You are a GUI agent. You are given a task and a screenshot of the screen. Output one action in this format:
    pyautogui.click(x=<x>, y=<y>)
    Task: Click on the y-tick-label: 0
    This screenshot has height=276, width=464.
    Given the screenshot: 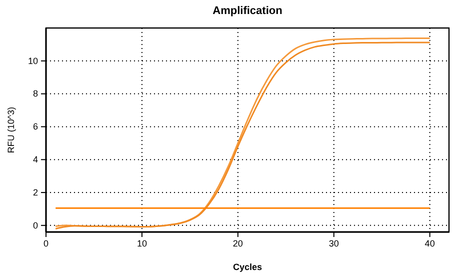 What is the action you would take?
    pyautogui.click(x=35, y=225)
    